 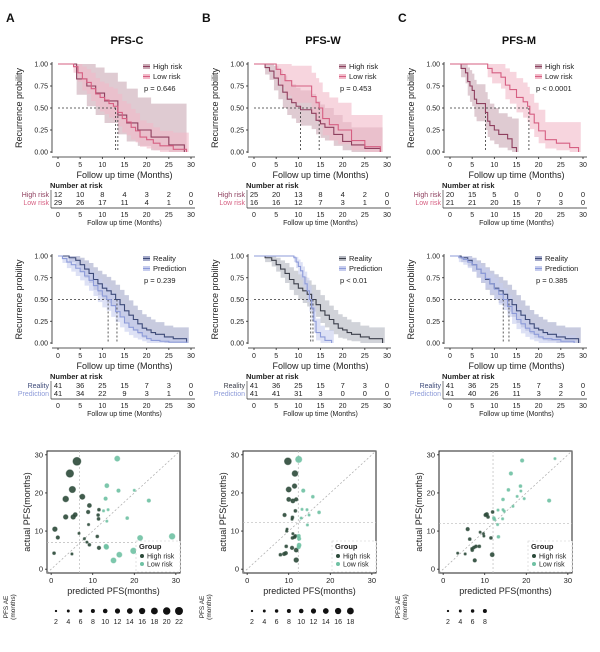 I want to click on group-legend-title: Group, so click(x=150, y=546).